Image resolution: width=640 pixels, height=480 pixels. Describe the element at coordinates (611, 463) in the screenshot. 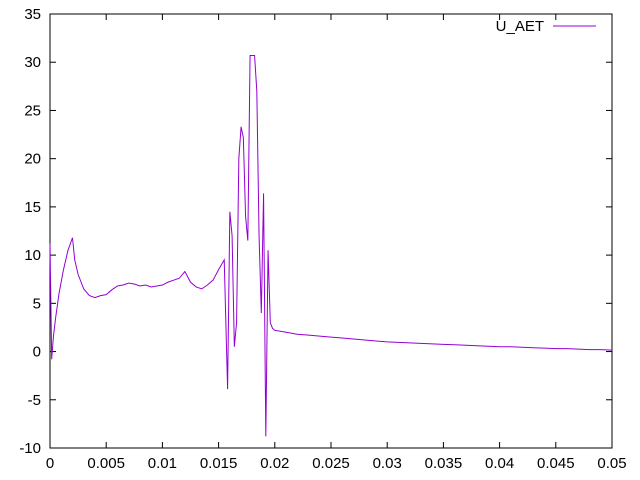

I see `x-tick-label: 0.05` at that location.